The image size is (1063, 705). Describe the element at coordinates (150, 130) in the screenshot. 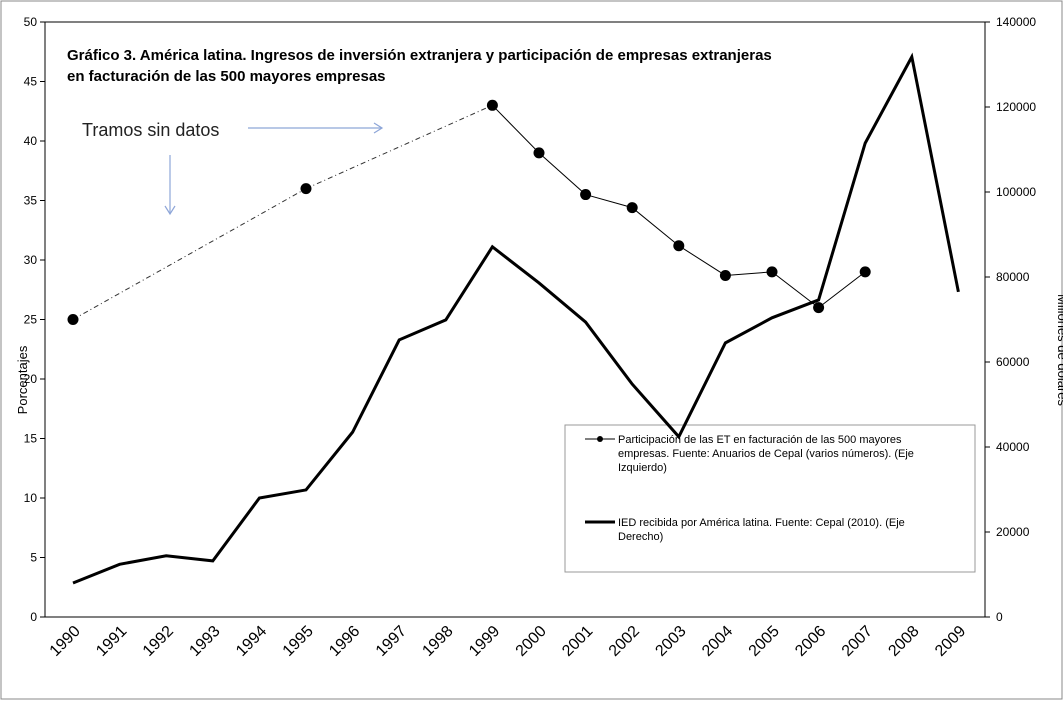

I see `annotation: Tramos sin datos` at that location.